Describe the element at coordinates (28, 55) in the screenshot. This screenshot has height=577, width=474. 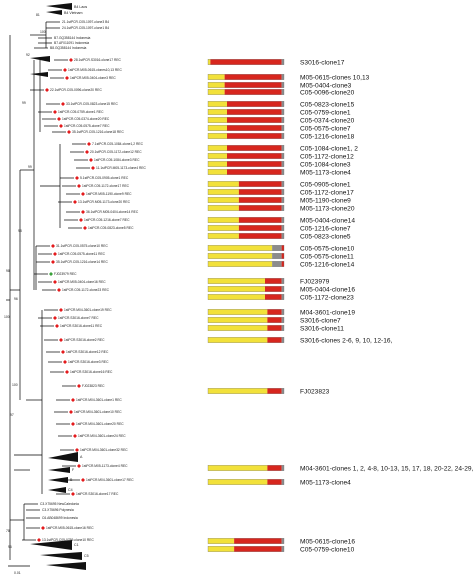
I see `bootstrap-value: 92` at that location.